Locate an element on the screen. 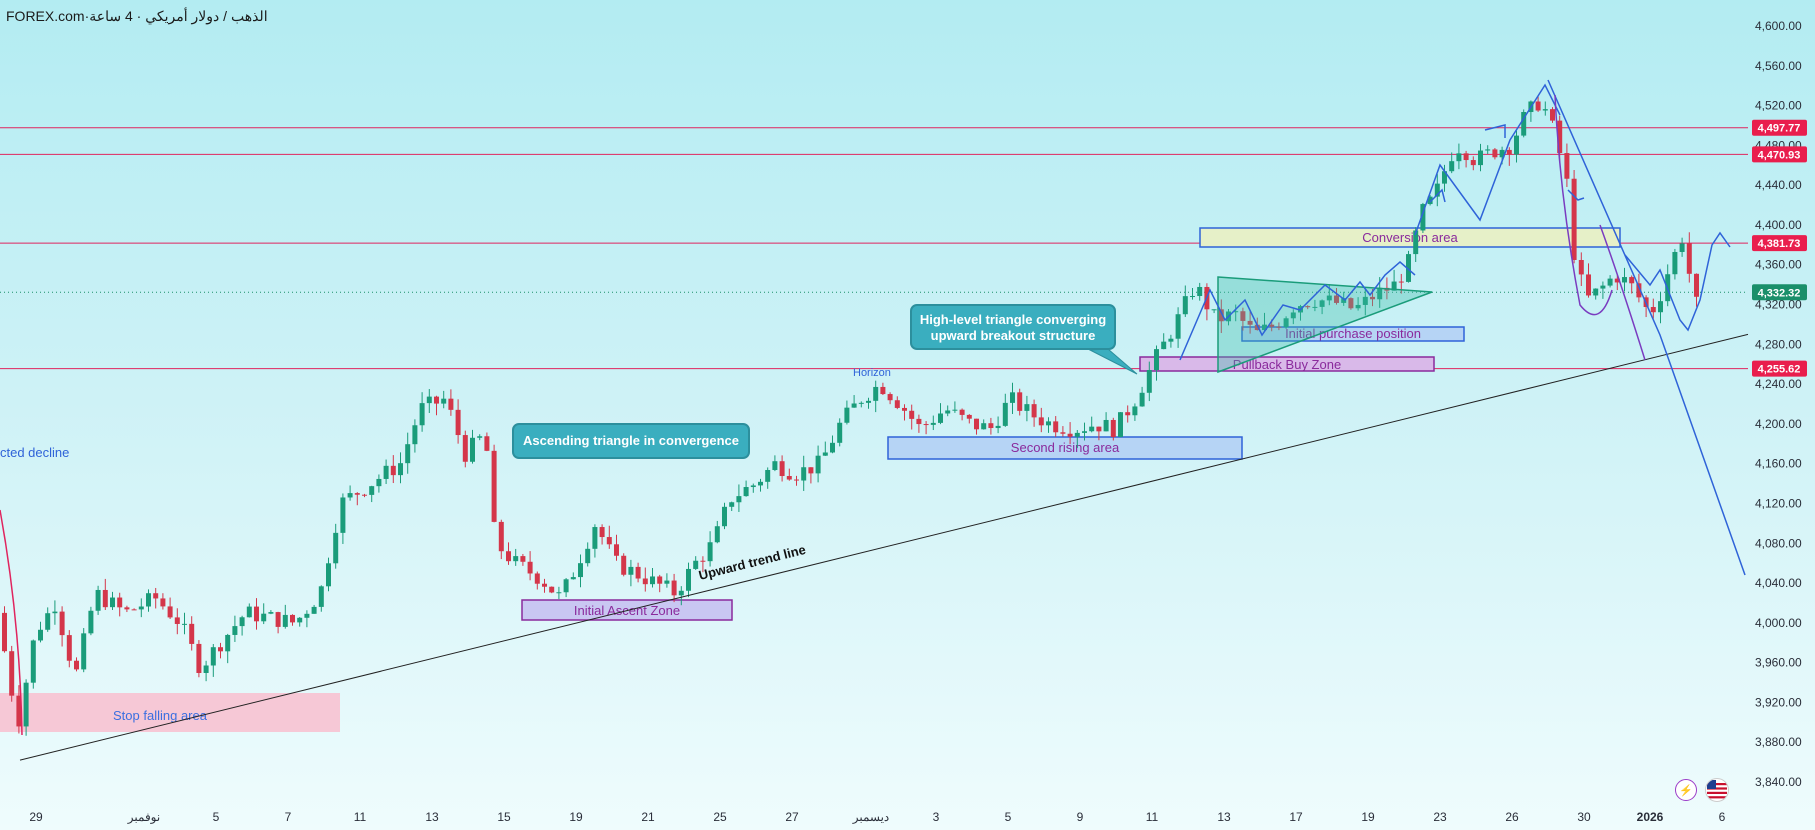 The image size is (1815, 830). zone-label: Initial purchase position is located at coordinates (1353, 333).